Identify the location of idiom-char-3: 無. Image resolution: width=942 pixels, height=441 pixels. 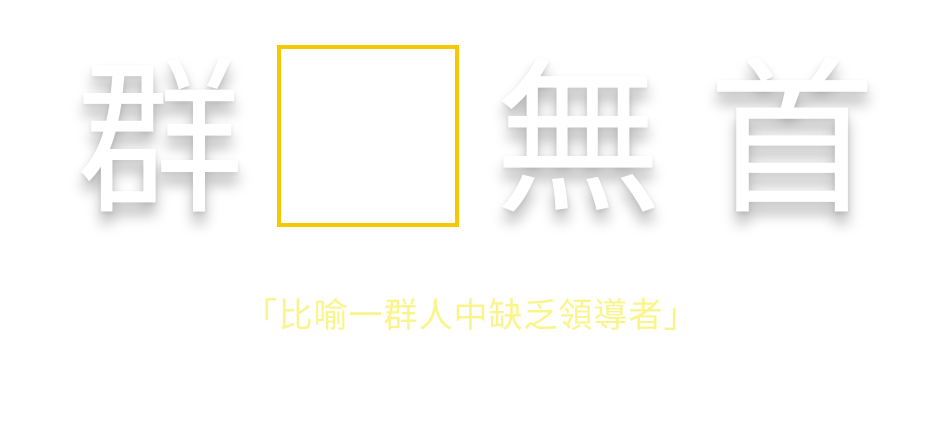
(578, 140).